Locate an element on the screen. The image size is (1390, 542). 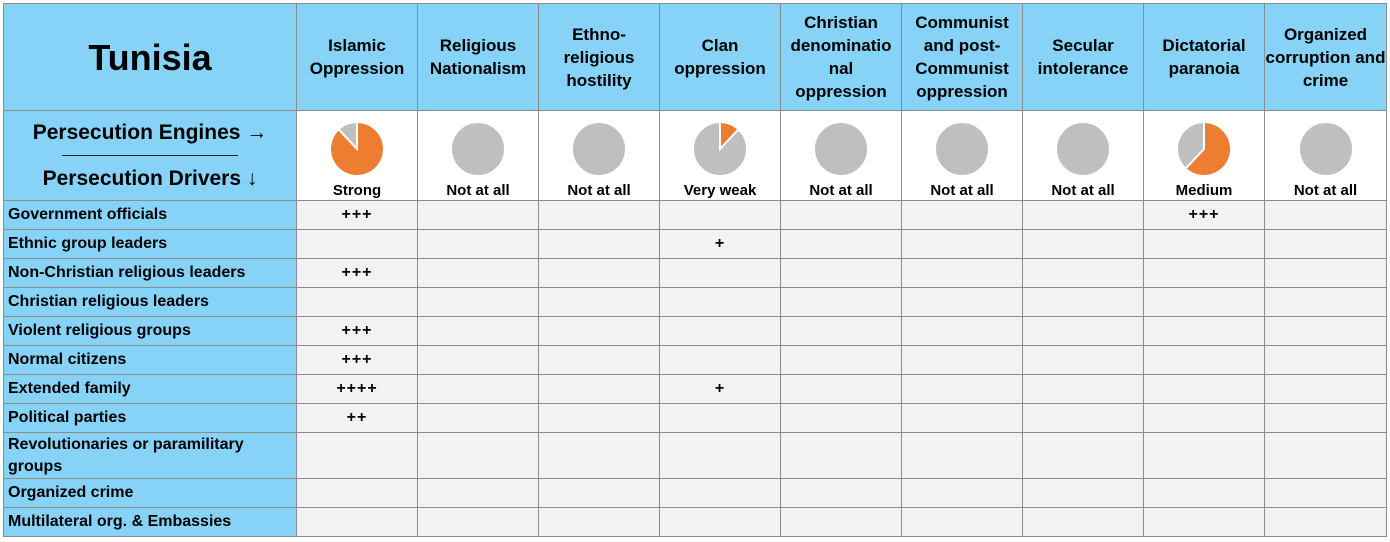
engine-level-label: Strong is located at coordinates (357, 190).